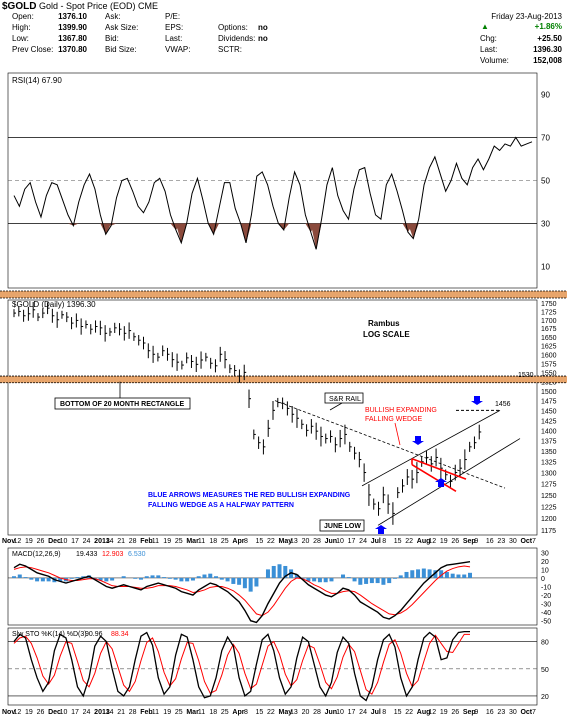 Image resolution: width=567 pixels, height=720 pixels. What do you see at coordinates (534, 712) in the screenshot?
I see `x-tick-label: 7` at bounding box center [534, 712].